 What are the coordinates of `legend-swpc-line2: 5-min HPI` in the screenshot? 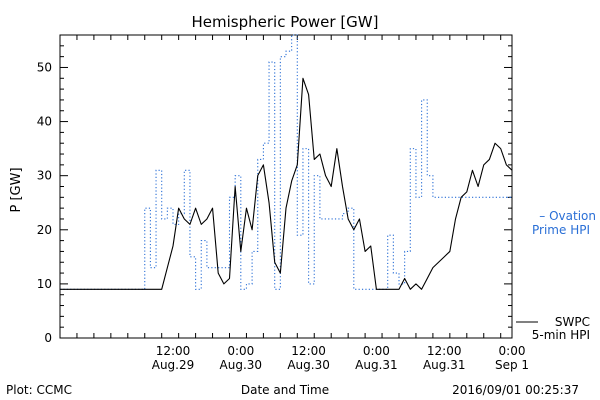 It's located at (561, 335).